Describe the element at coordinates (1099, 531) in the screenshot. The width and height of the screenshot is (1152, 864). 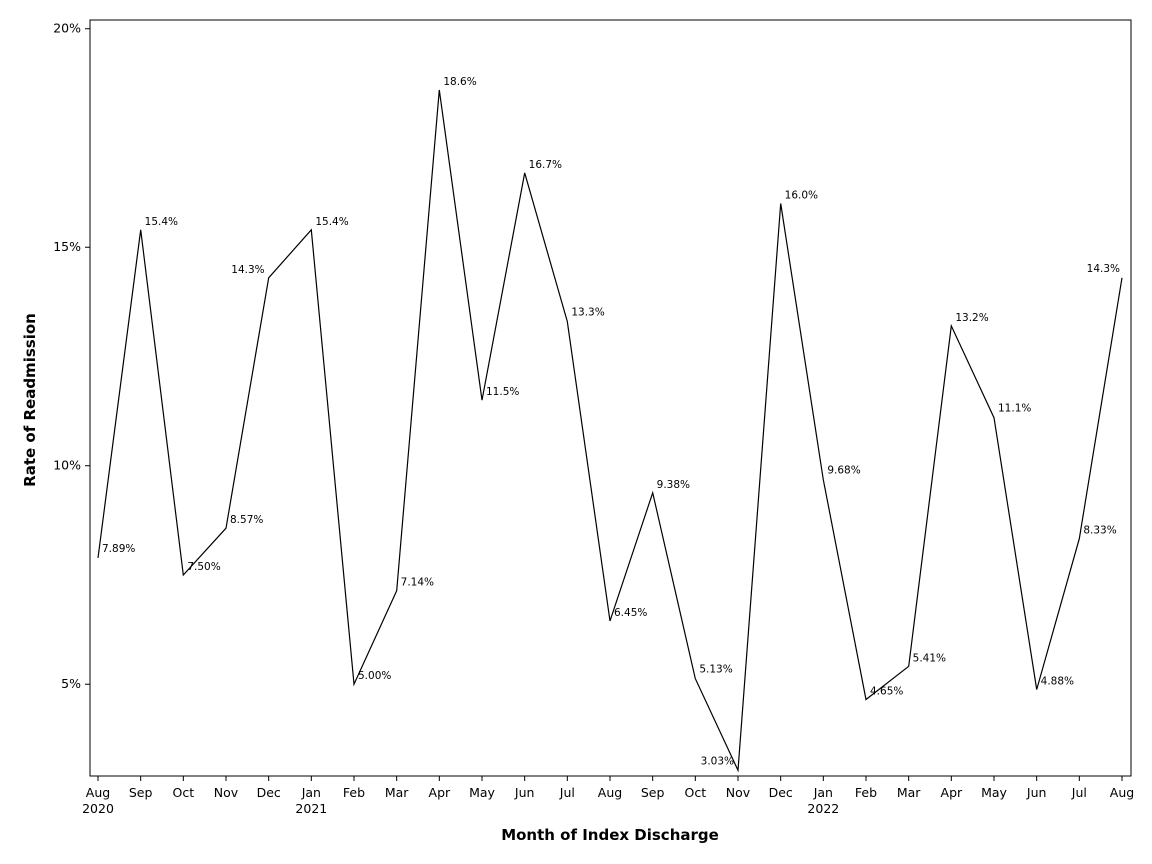
I see `data-point-label: 8.33%` at that location.